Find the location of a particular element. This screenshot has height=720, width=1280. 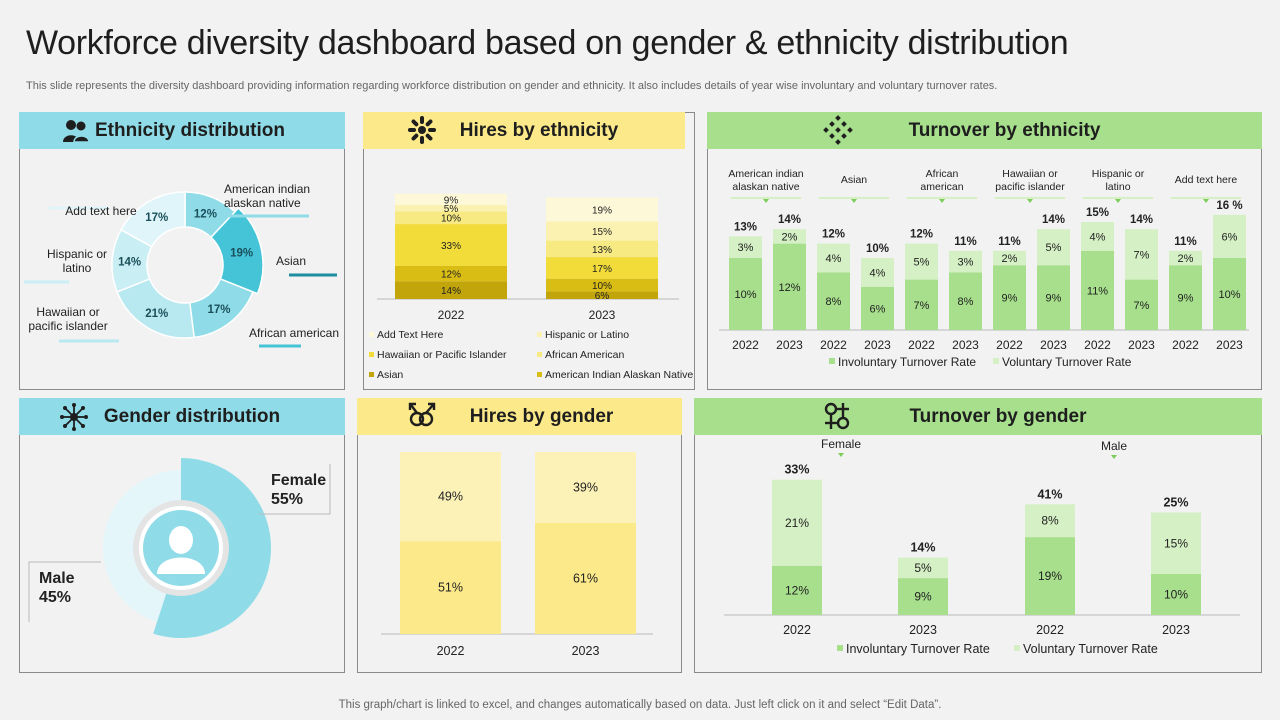

voluntary-label: 5% is located at coordinates (1054, 248).